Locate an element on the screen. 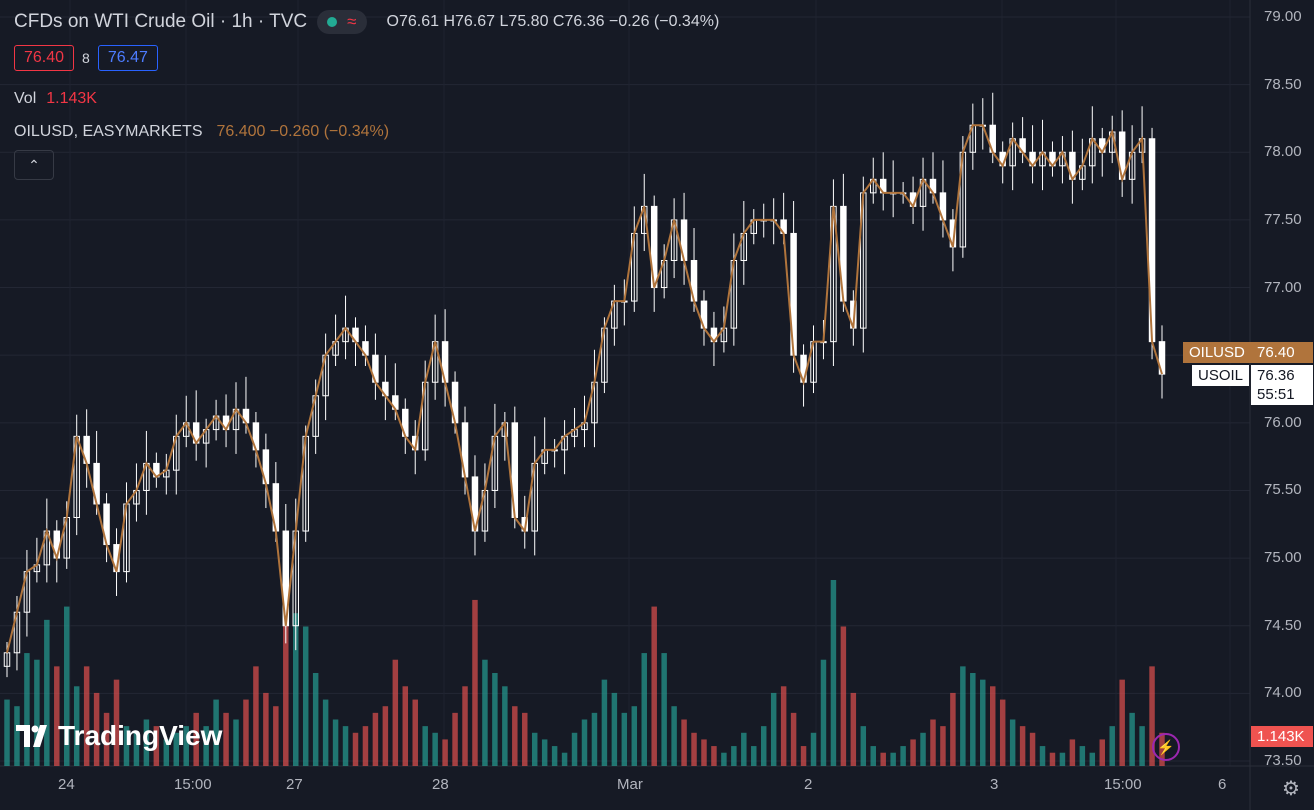 The height and width of the screenshot is (810, 1314). ohlc-high: 76.67 is located at coordinates (475, 21).